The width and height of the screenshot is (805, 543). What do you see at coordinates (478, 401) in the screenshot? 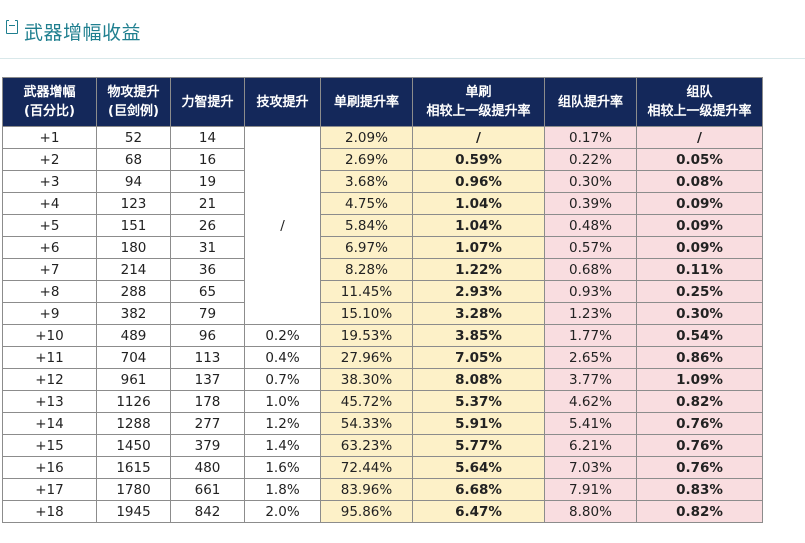
I see `solo-delta-cell: 5.37%` at bounding box center [478, 401].